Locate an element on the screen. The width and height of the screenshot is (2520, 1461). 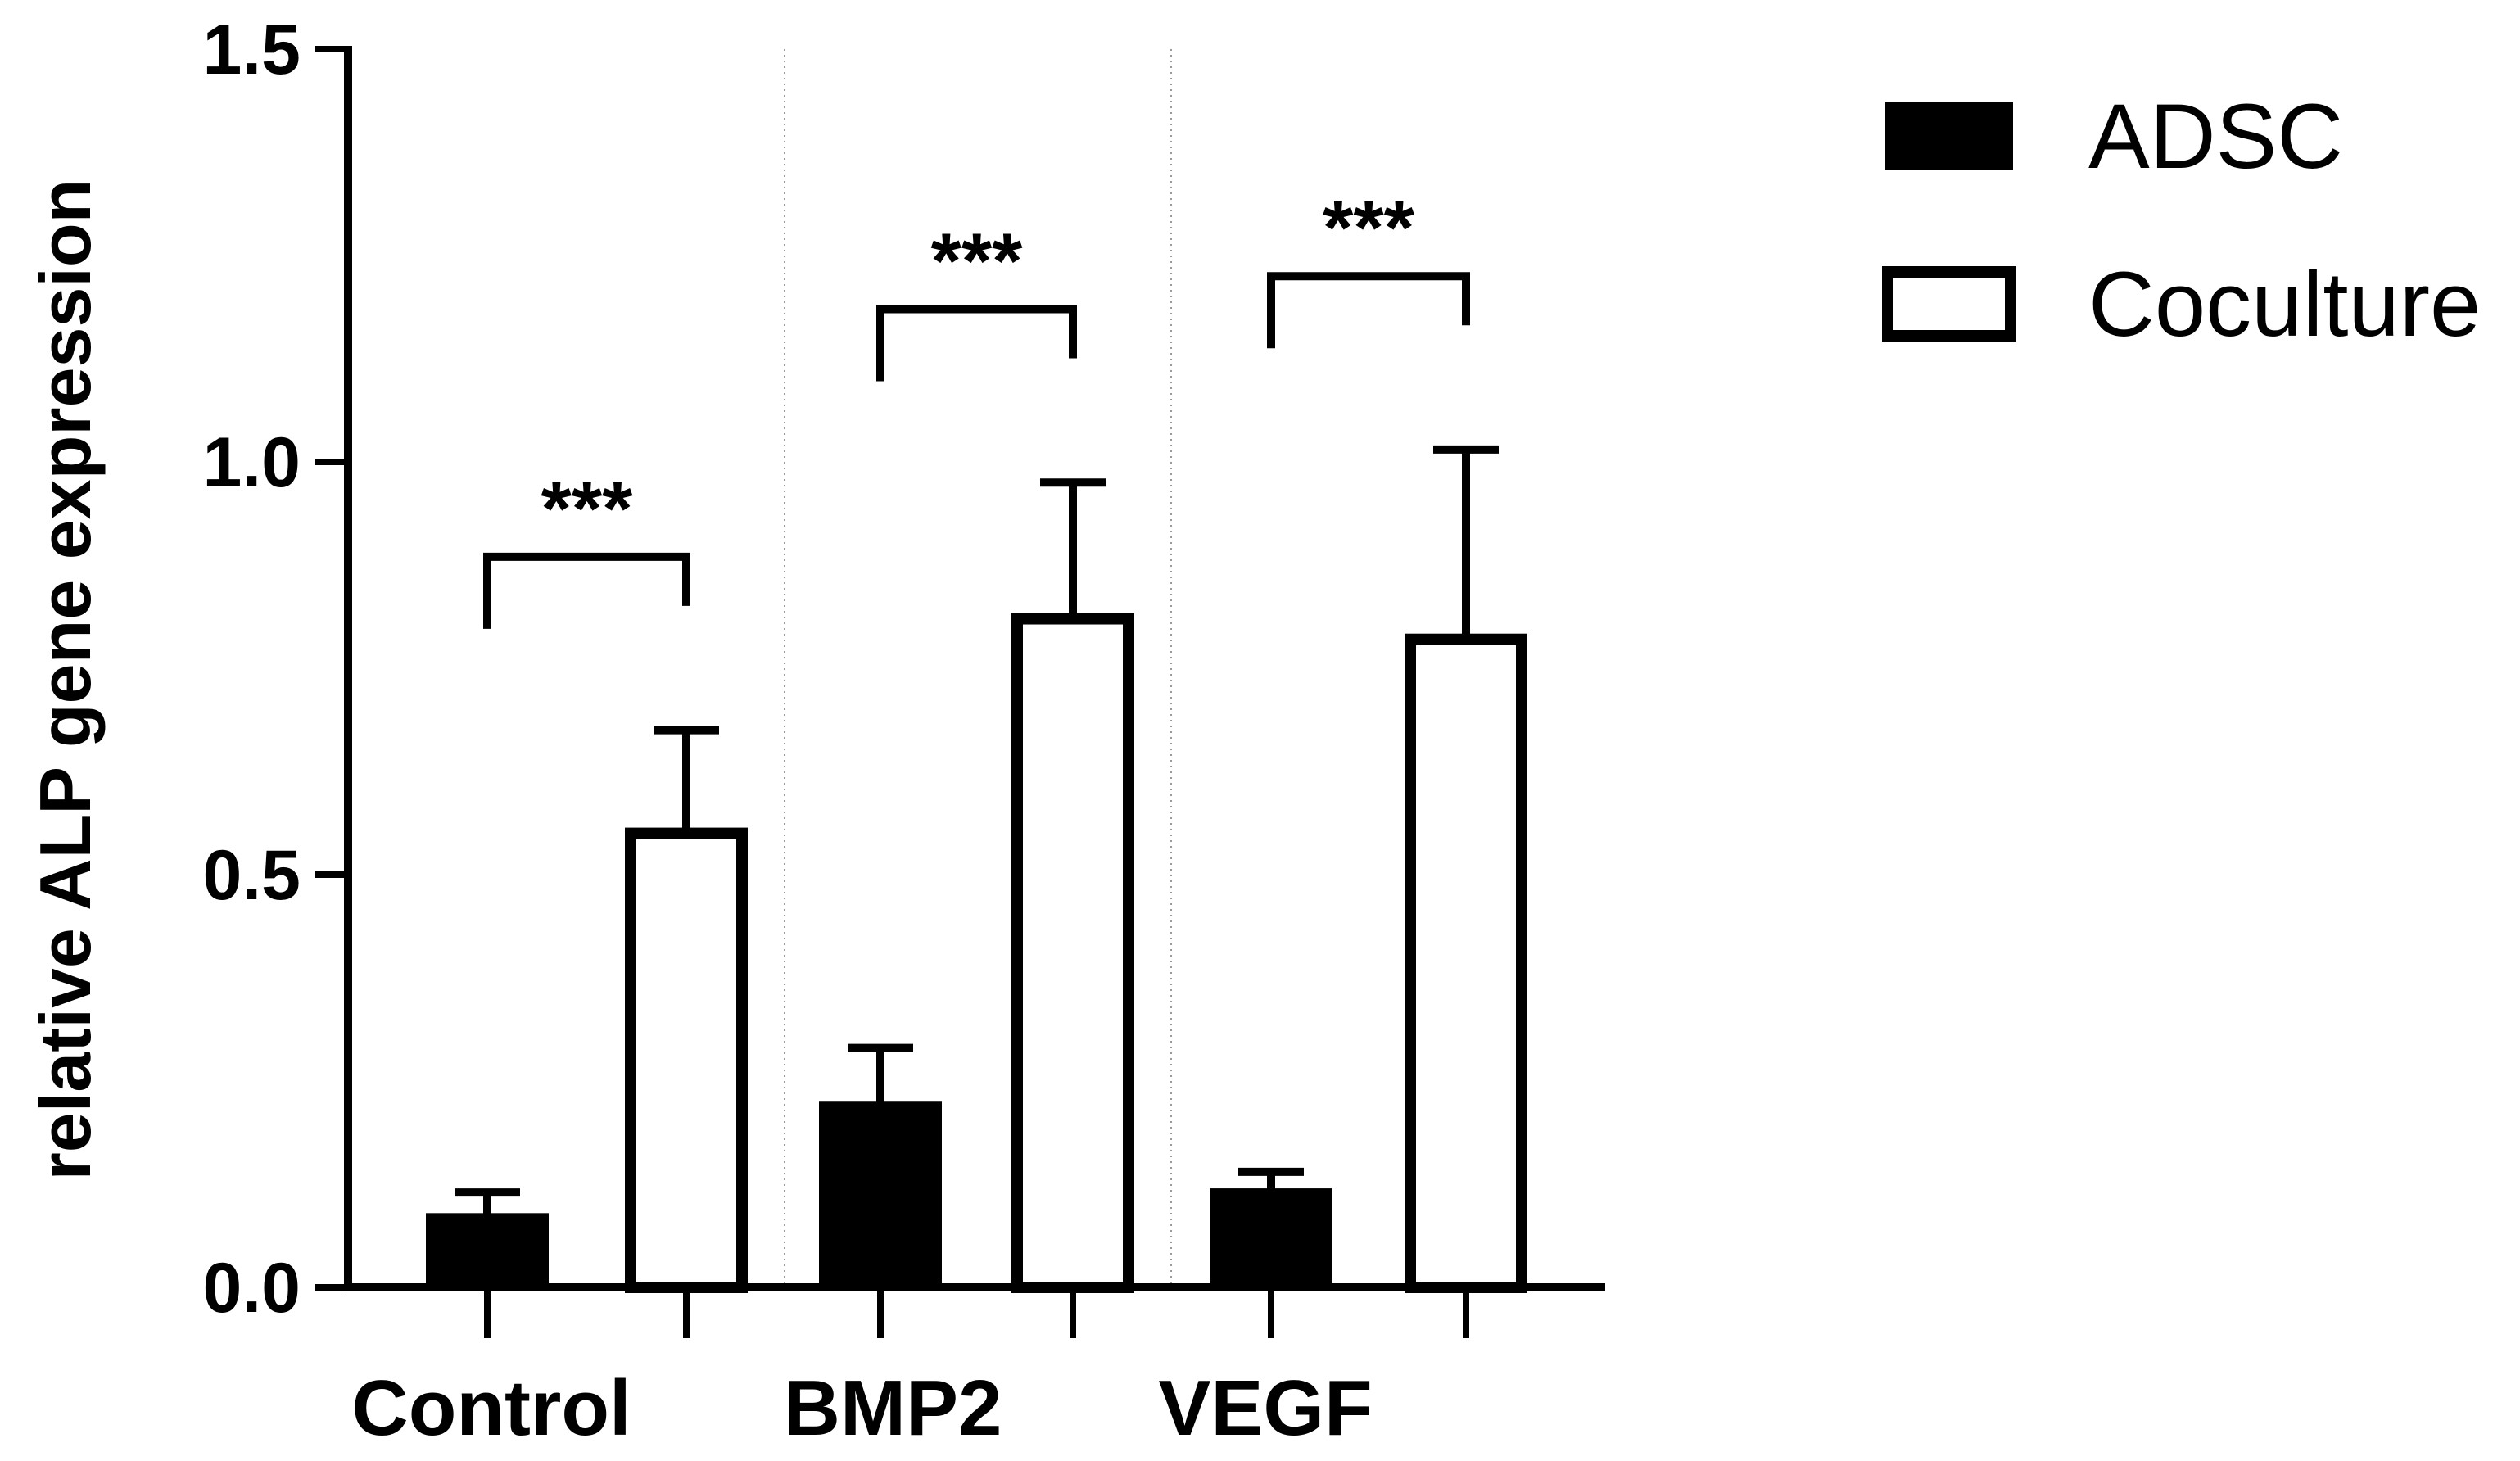
significance-bracket-vegf: *** is located at coordinates (1368, 266).